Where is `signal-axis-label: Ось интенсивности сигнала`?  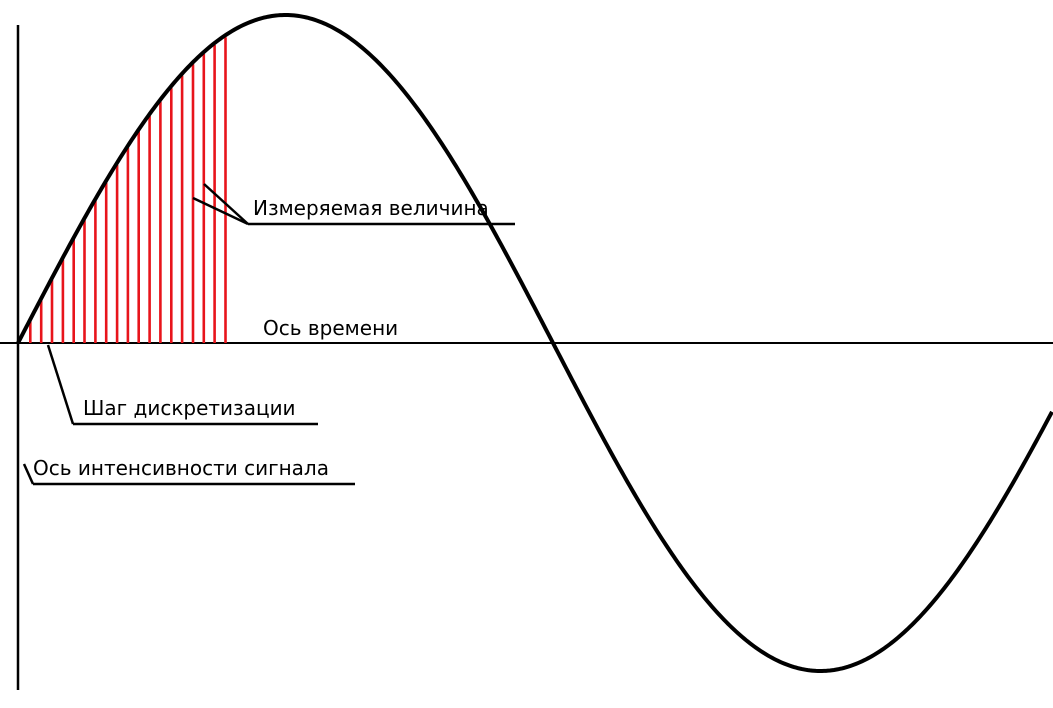 signal-axis-label: Ось интенсивности сигнала is located at coordinates (181, 468).